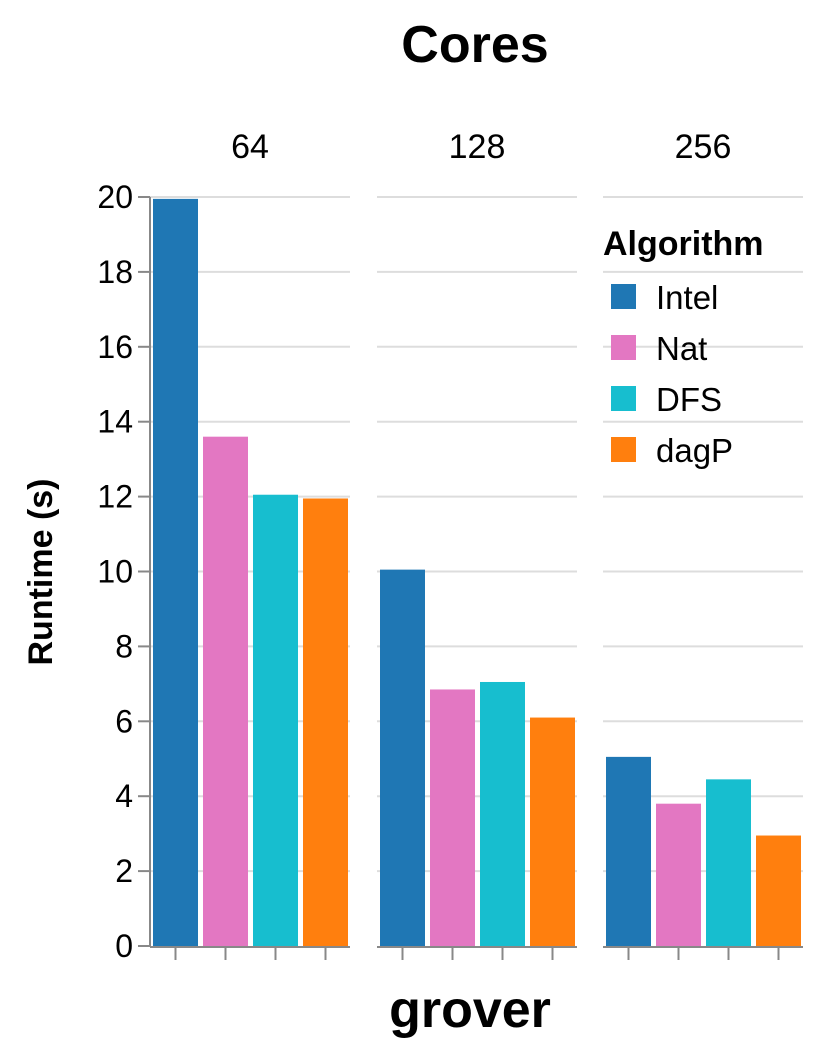 Image resolution: width=830 pixels, height=1057 pixels. I want to click on y-axis: 0 2 4 6 8 10 12 14 16 18 20, so click(124, 571).